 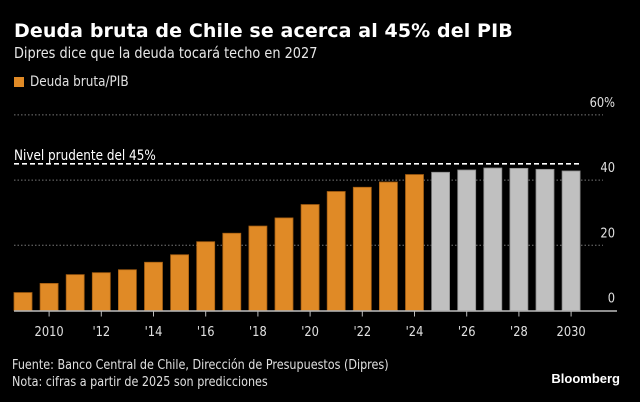 I want to click on legend-label: Deuda bruta/PIB, so click(x=79, y=82).